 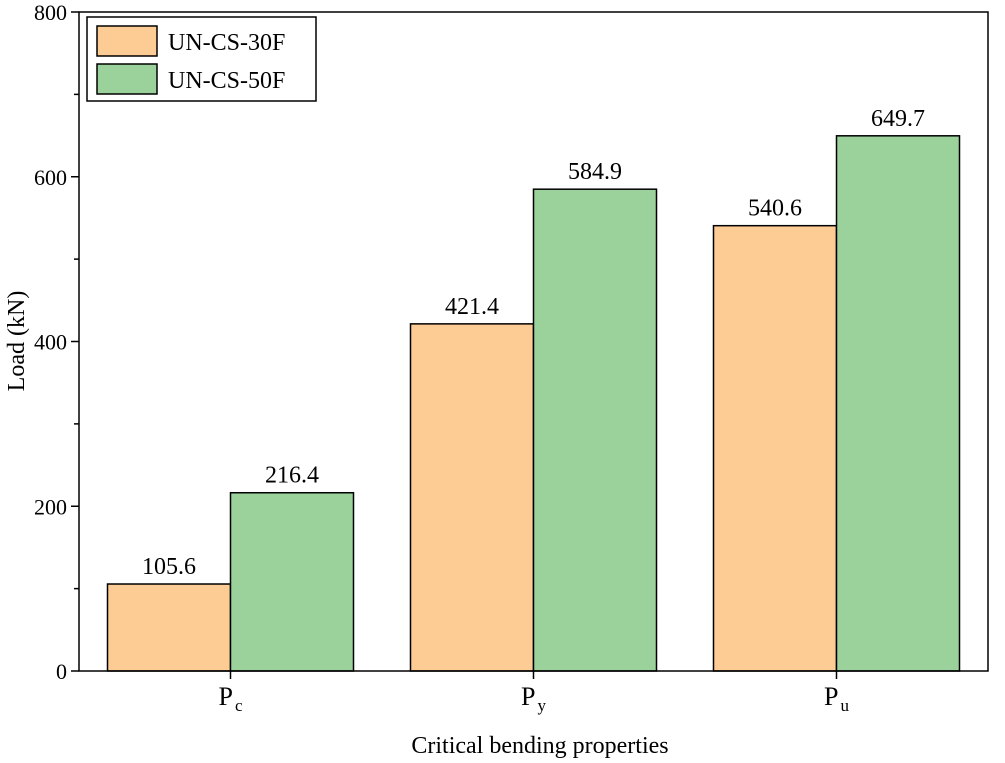 I want to click on data-label: 105.6, so click(x=169, y=567).